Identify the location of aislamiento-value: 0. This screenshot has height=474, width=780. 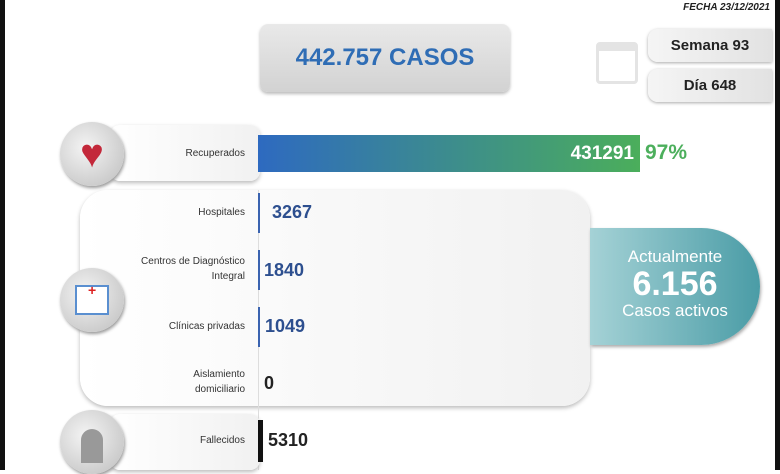
(269, 383).